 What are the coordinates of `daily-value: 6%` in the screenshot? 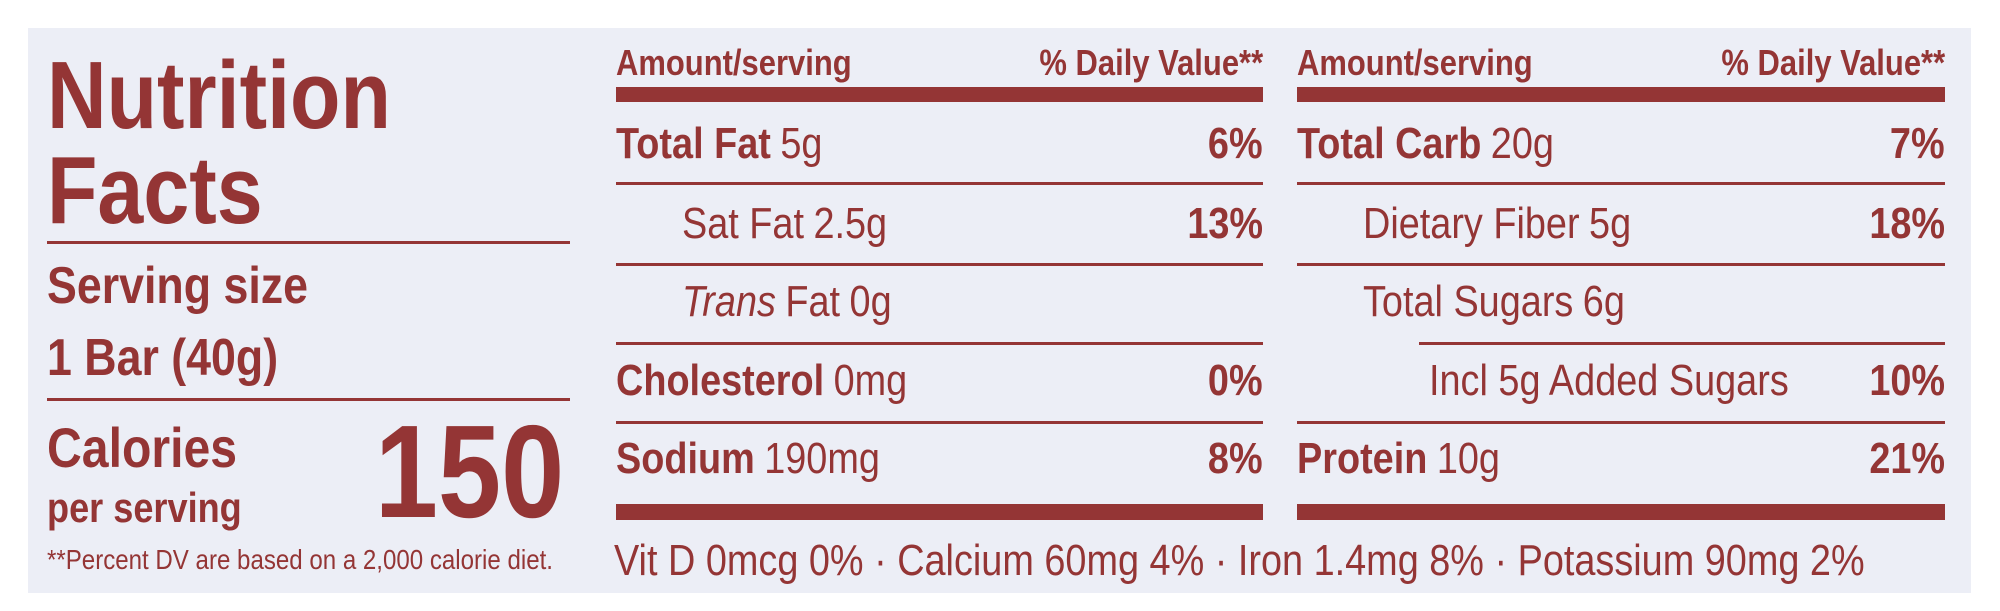 It's located at (1235, 143).